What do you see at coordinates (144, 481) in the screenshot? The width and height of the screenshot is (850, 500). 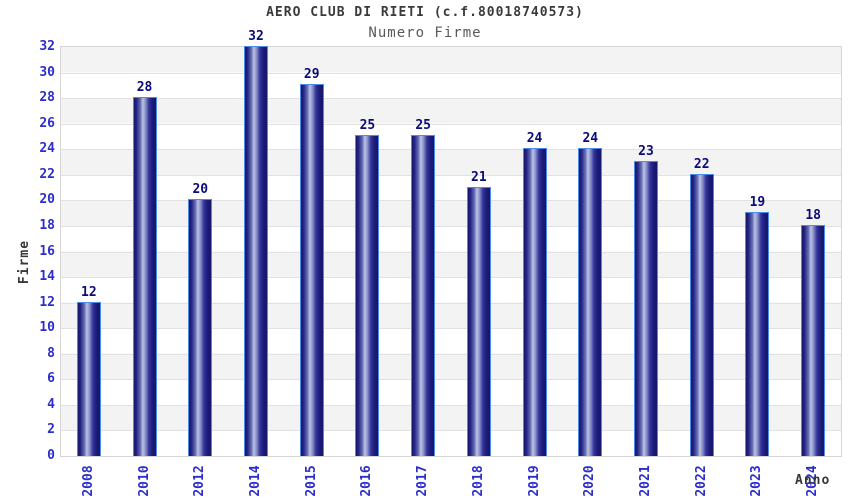 I see `x-tick-label: 2010` at bounding box center [144, 481].